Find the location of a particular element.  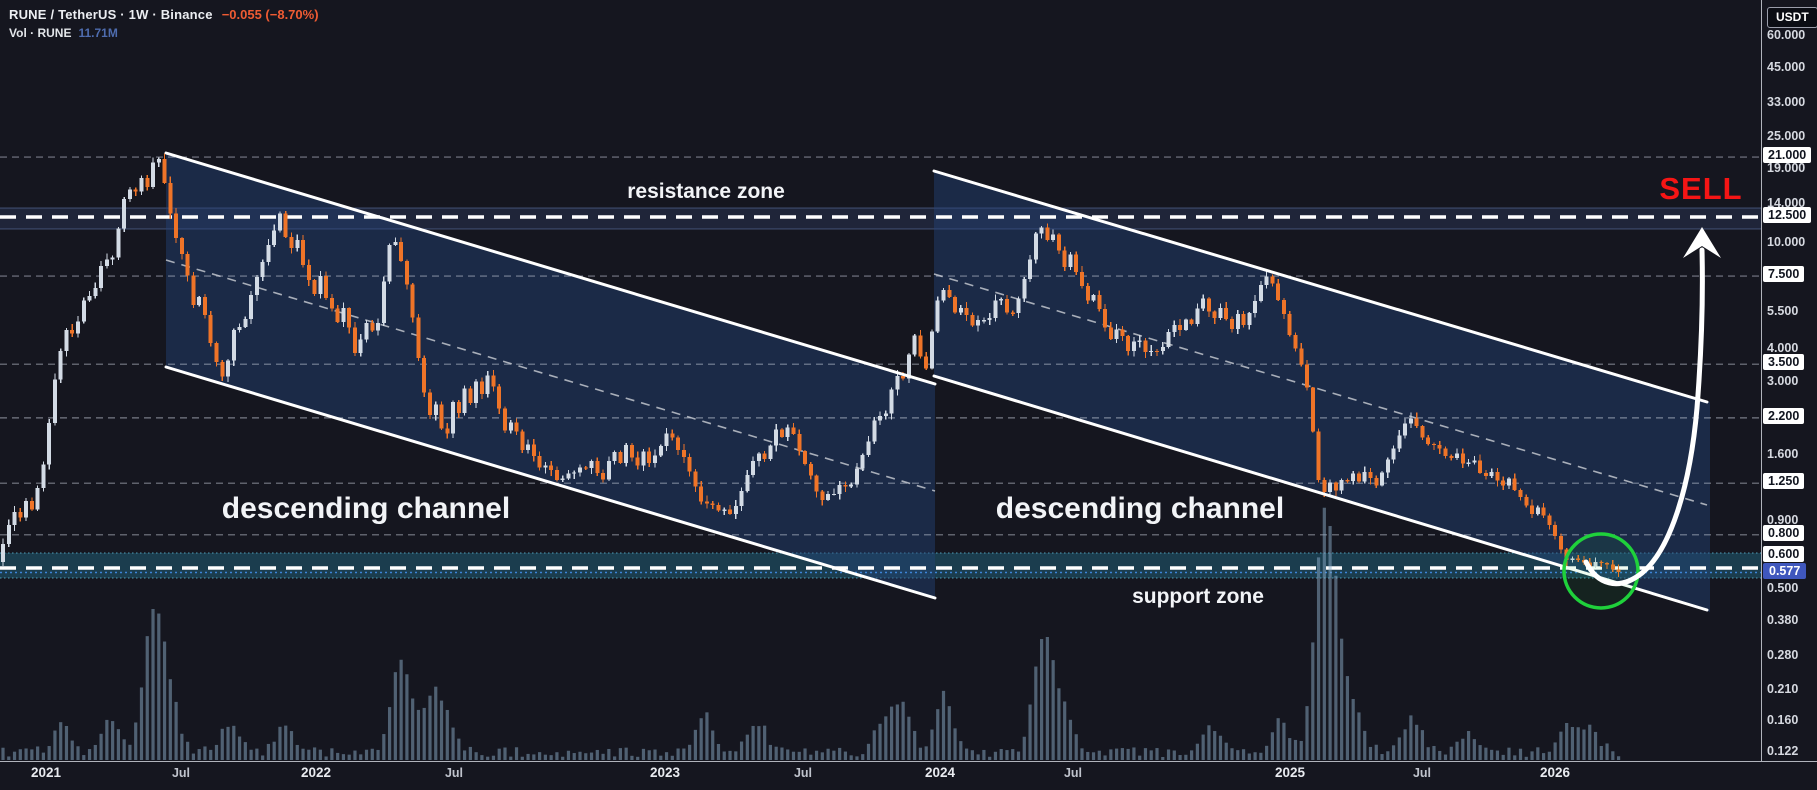

price-level-label: 7.500 is located at coordinates (1784, 274).